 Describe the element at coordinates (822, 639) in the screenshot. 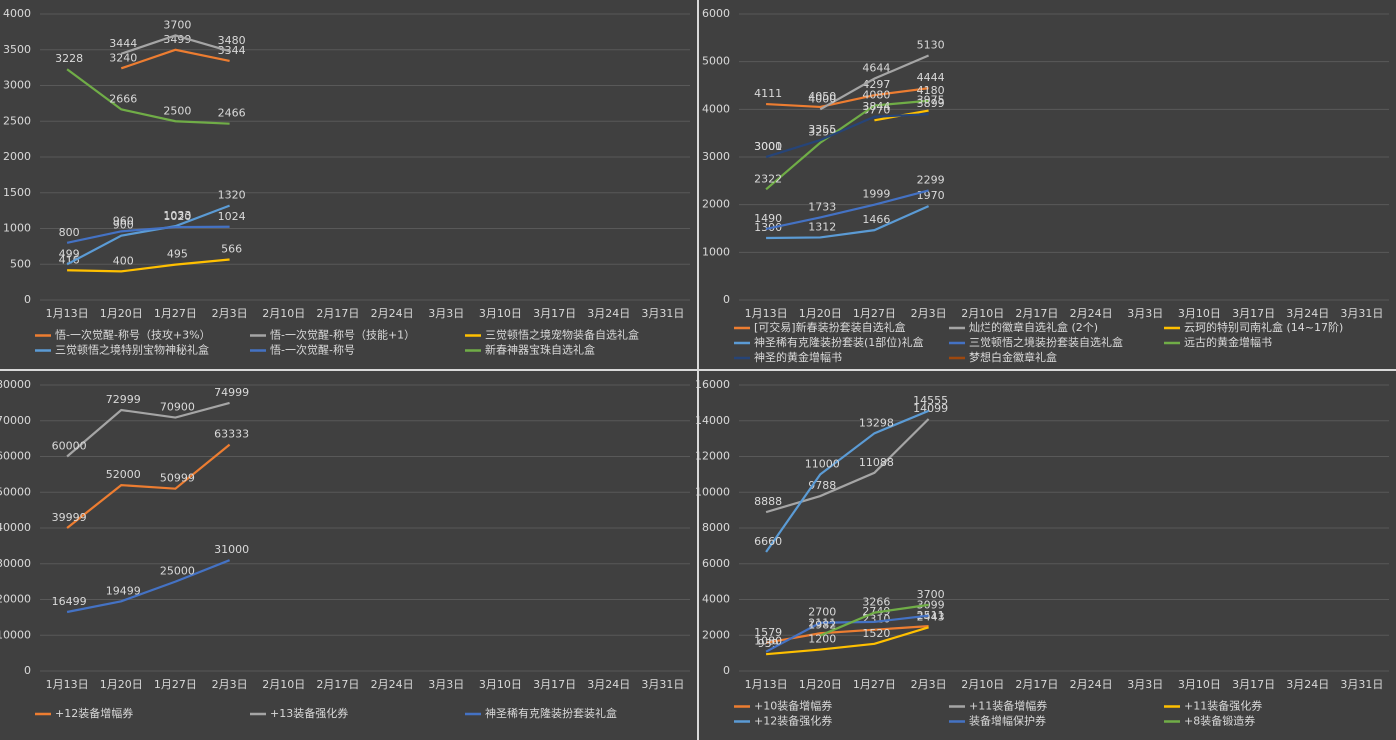

I see `data-label: 1200` at that location.